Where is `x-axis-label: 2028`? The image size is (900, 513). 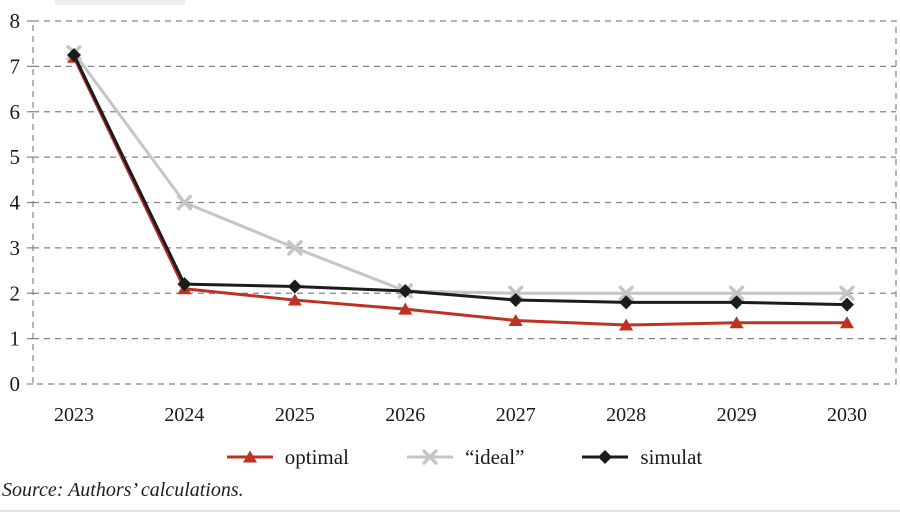
x-axis-label: 2028 is located at coordinates (626, 415).